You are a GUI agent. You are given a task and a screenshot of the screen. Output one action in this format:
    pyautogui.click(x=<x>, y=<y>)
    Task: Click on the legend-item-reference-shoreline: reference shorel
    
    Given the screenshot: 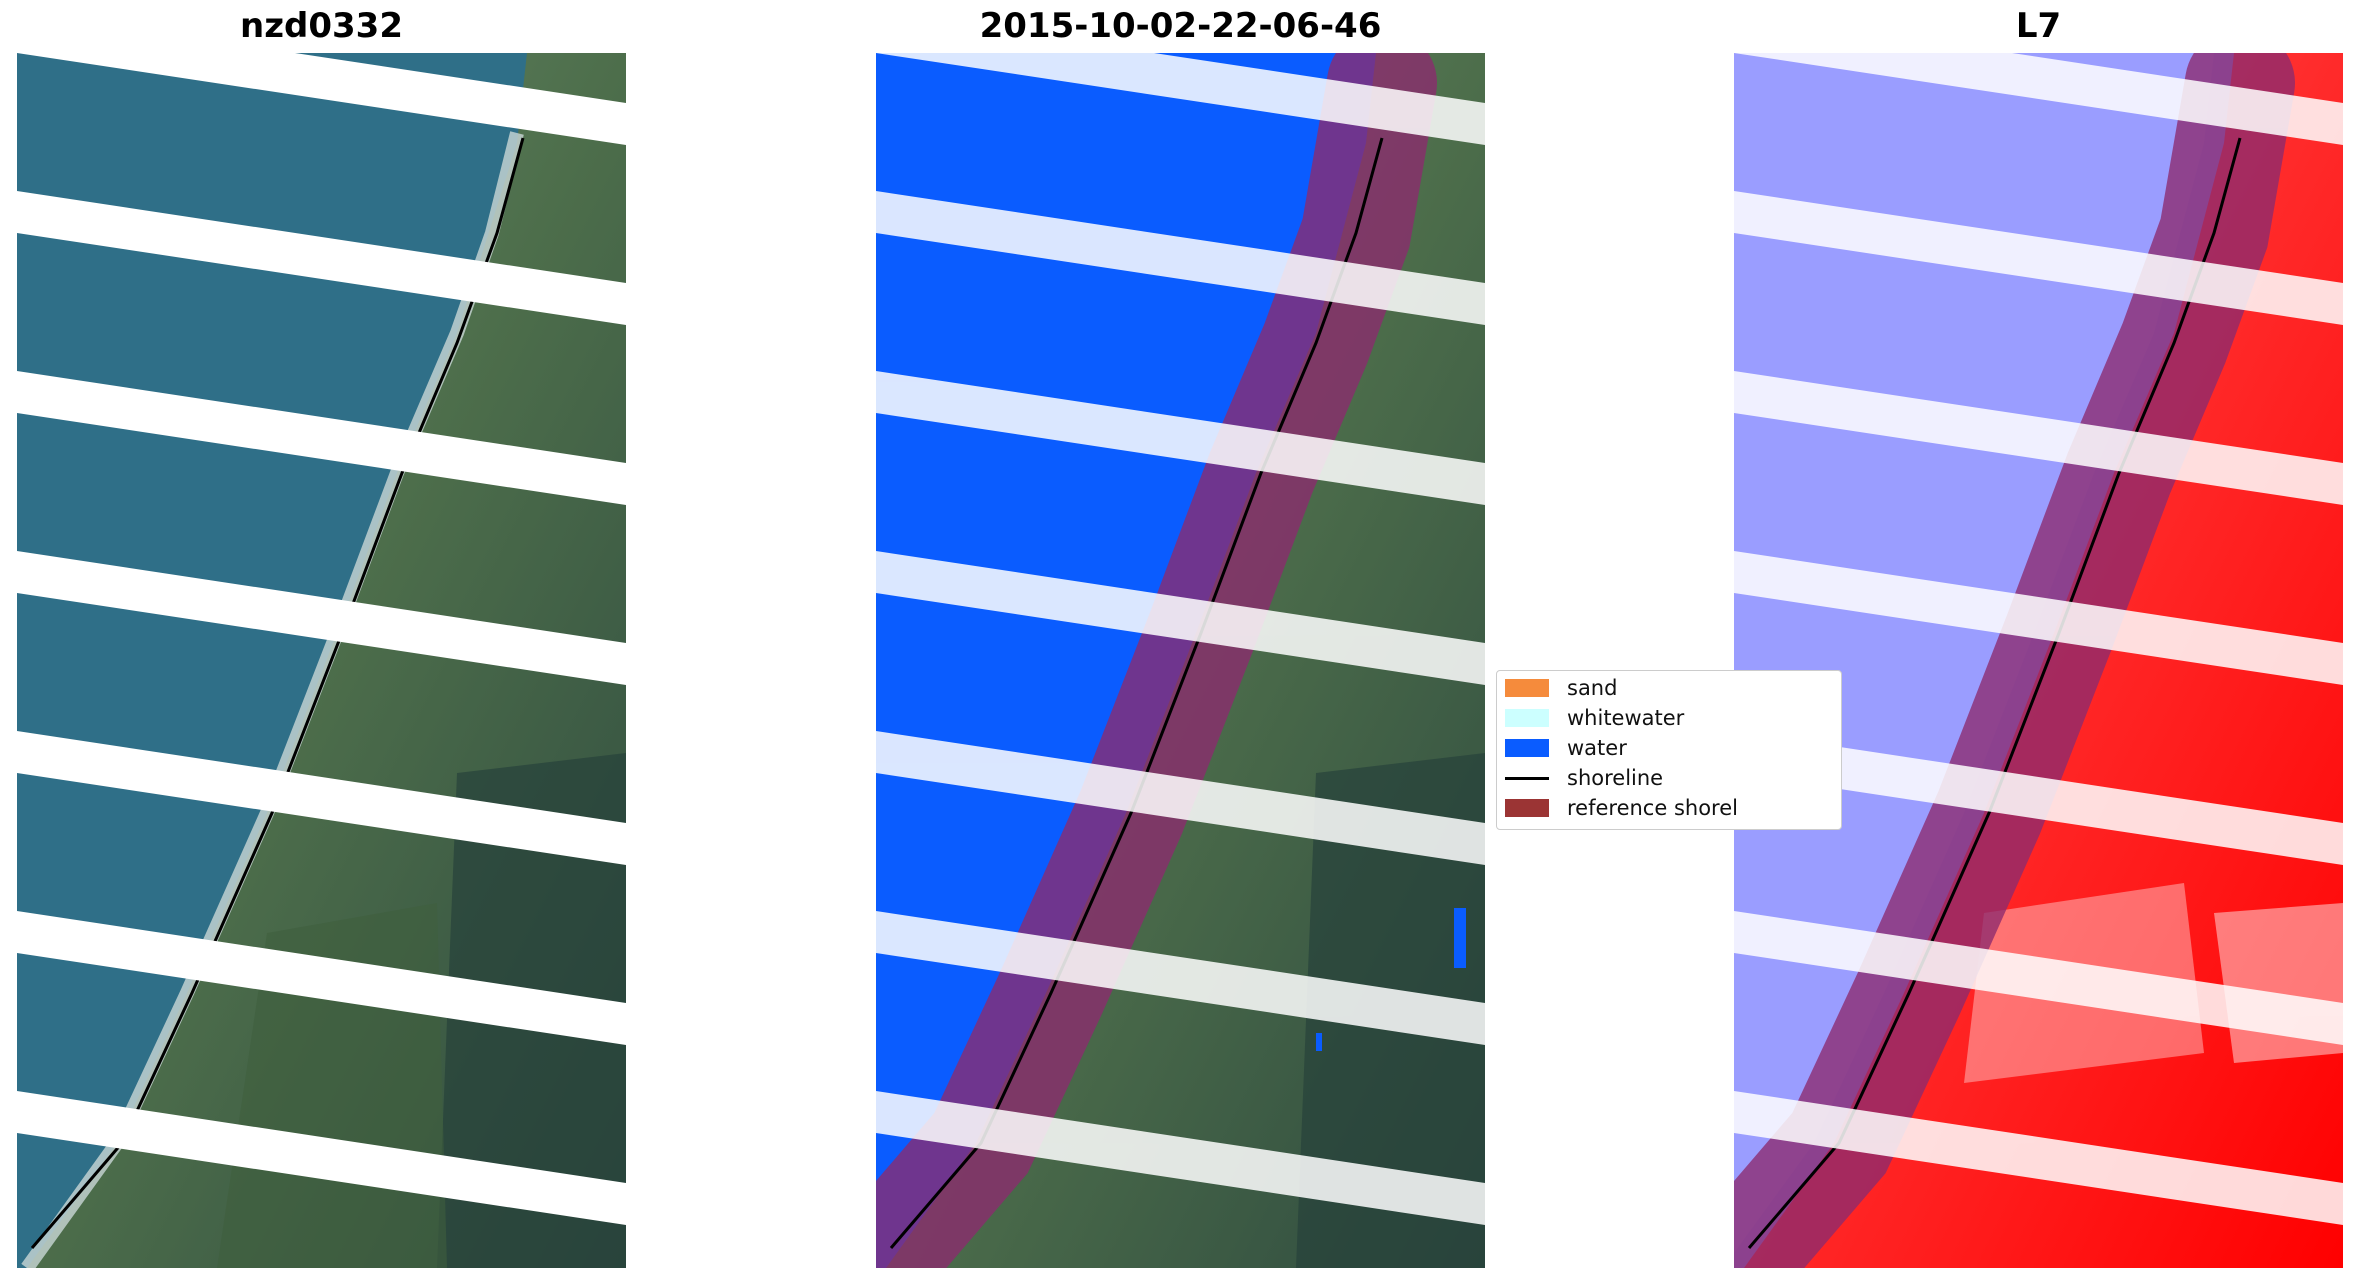 What is the action you would take?
    pyautogui.click(x=1621, y=808)
    